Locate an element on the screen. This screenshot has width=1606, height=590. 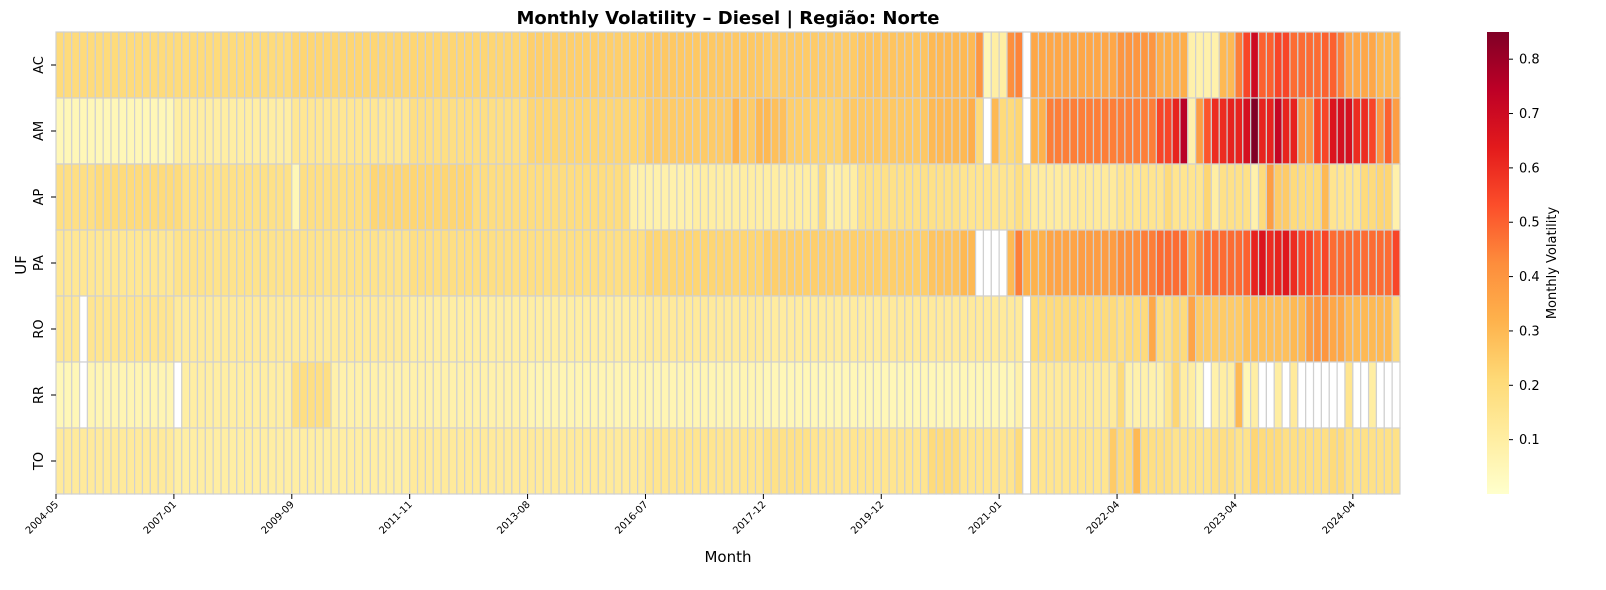
y-tick-label: RR is located at coordinates (39, 395).